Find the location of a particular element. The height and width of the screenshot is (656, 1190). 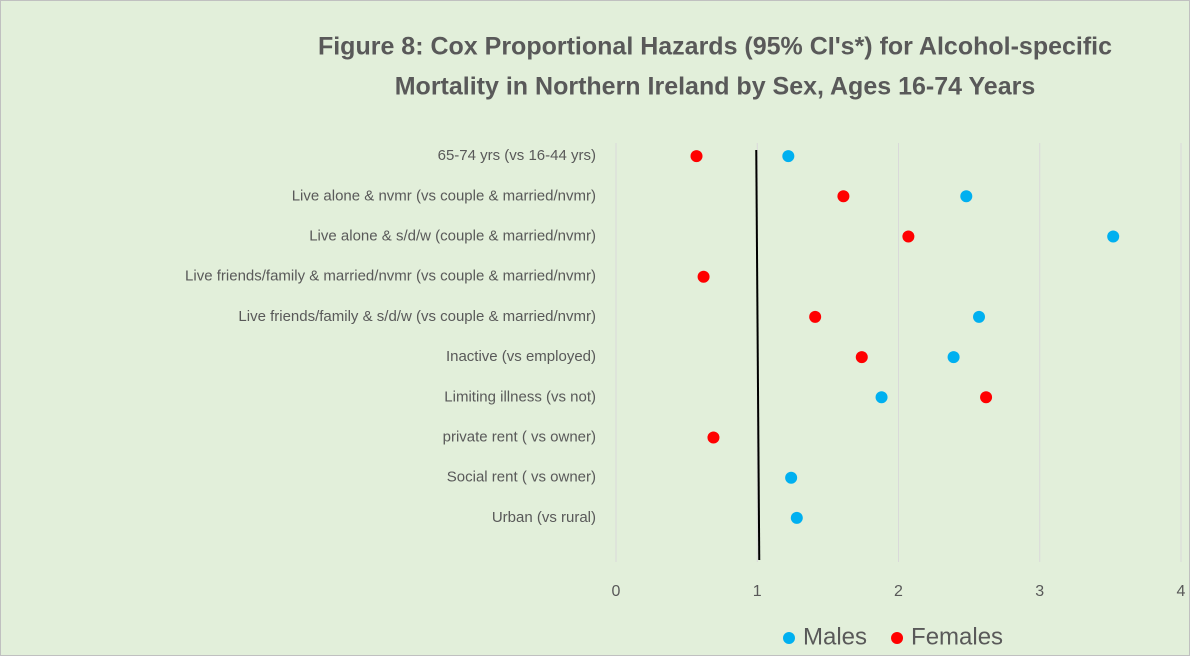

x-tick-label: 4 is located at coordinates (1181, 591).